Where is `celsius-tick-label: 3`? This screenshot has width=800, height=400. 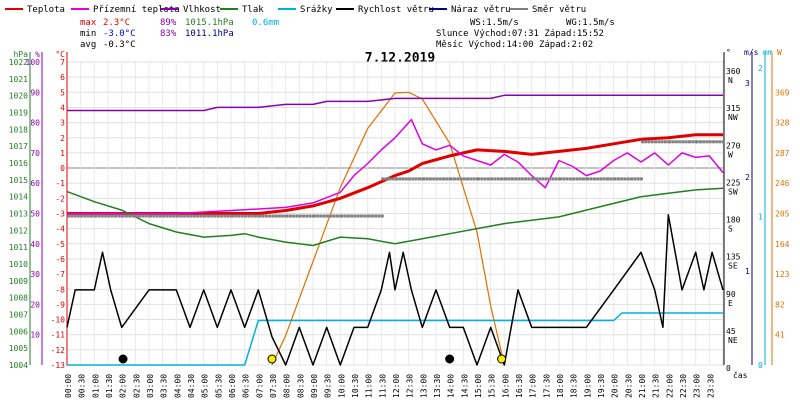
celsius-tick-label: 3 is located at coordinates (62, 123).